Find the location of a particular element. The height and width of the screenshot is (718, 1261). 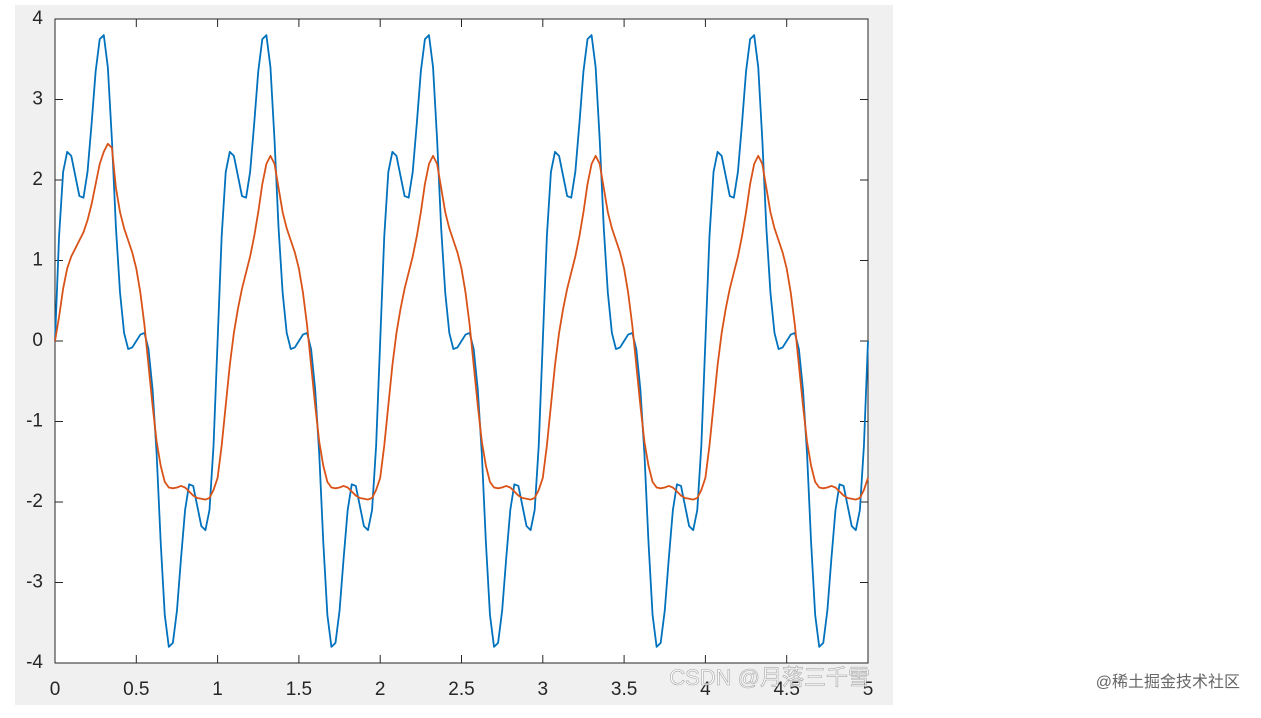

y-tick-label: -1 is located at coordinates (34, 421).